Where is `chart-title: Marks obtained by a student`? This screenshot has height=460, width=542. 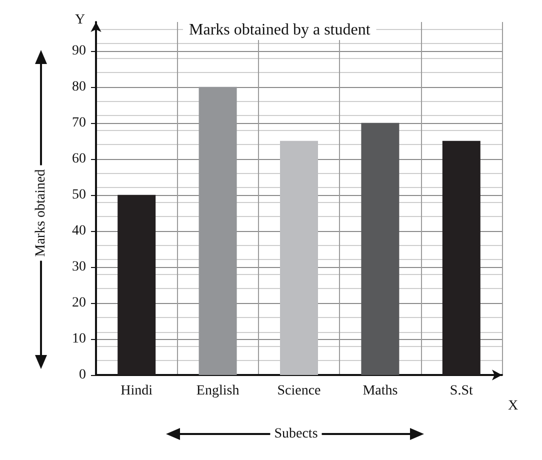 chart-title: Marks obtained by a student is located at coordinates (280, 30).